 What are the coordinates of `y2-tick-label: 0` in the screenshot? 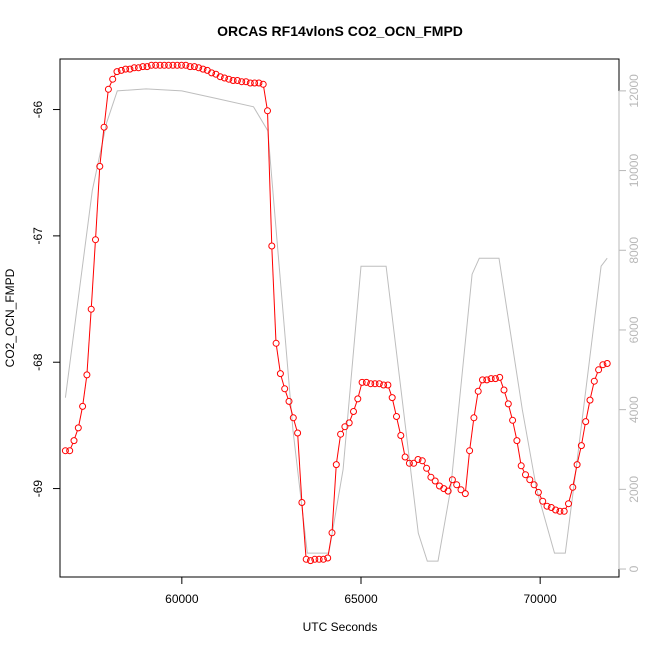 It's located at (634, 568).